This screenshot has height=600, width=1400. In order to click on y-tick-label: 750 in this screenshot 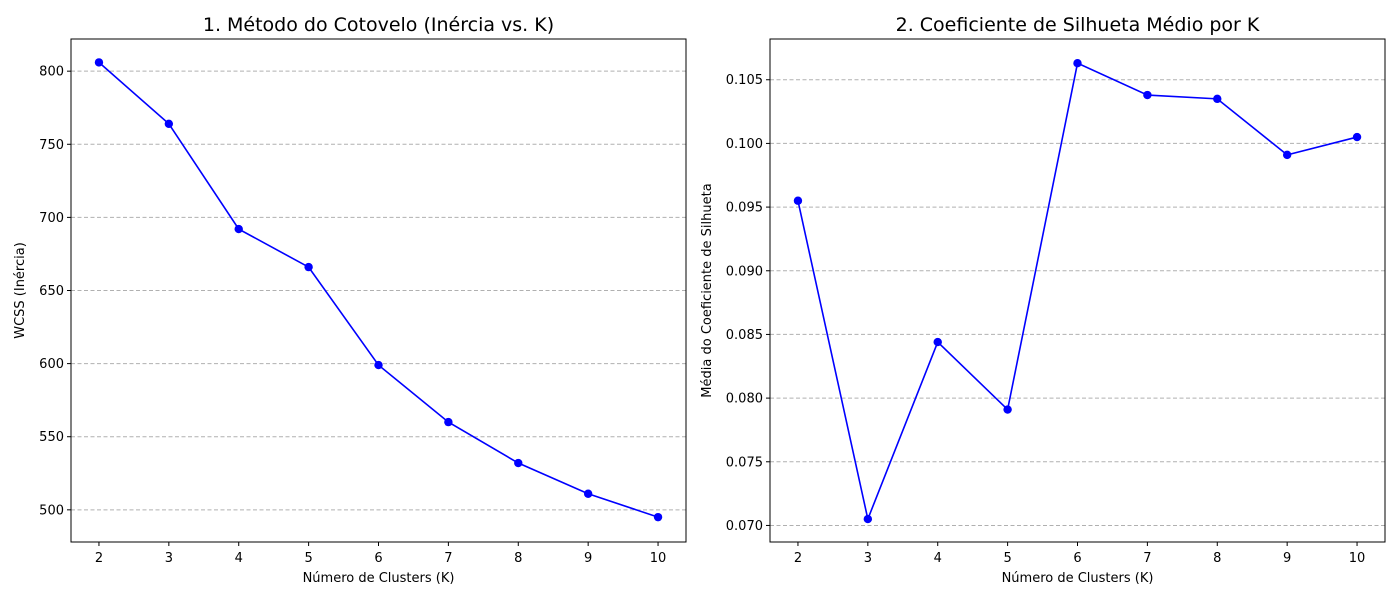, I will do `click(51, 145)`.